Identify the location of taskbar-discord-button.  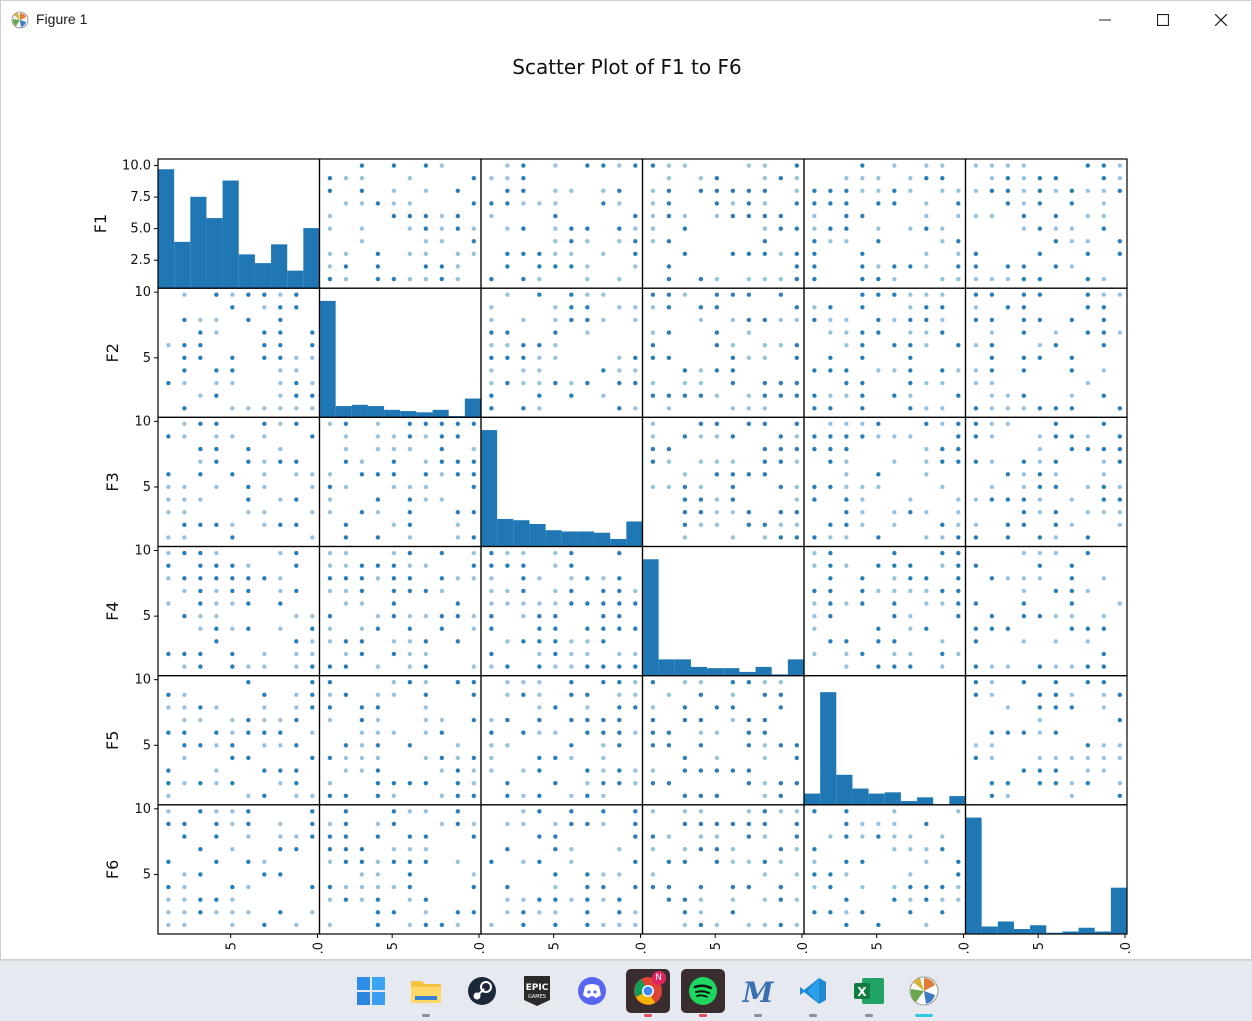
(592, 991).